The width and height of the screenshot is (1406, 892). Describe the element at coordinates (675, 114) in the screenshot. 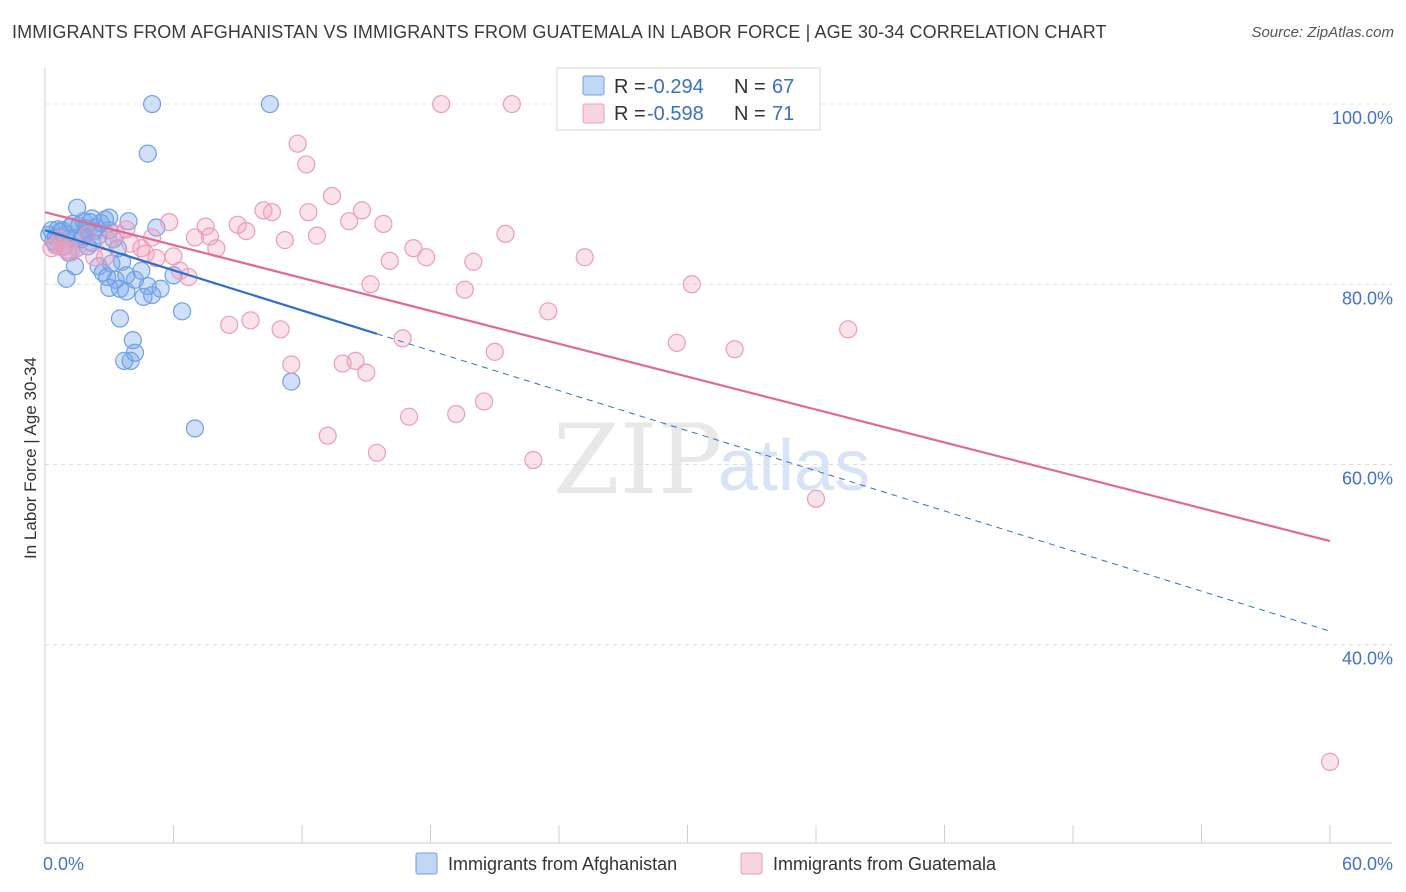

I see `stats-r-value-guatemala: -0.598` at that location.